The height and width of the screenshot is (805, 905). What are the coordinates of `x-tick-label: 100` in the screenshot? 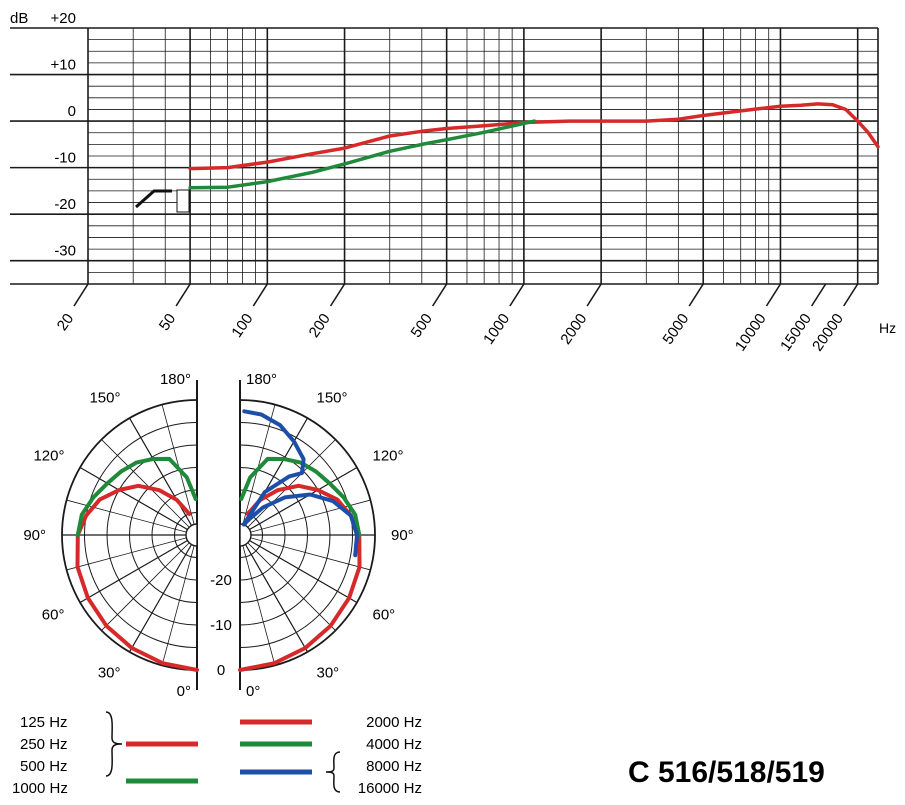 It's located at (242, 326).